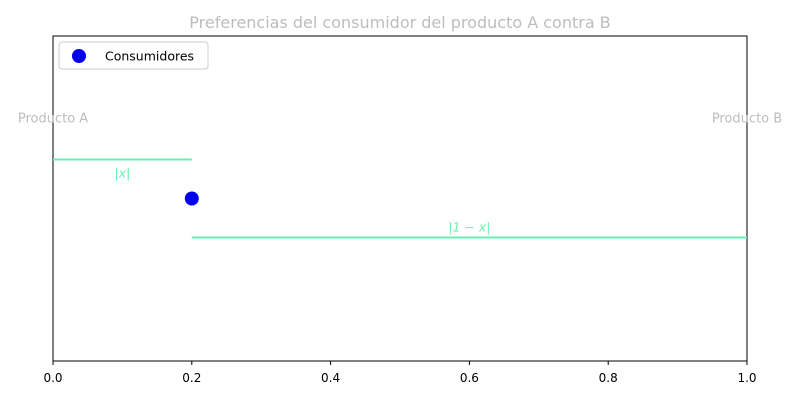  I want to click on consumer-point, so click(191, 198).